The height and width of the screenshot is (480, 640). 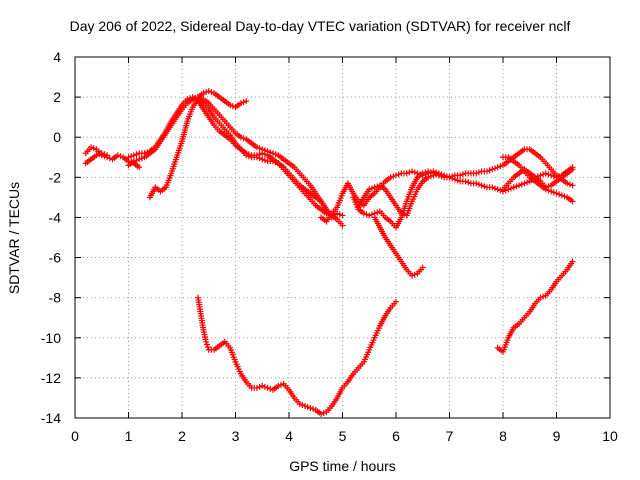 What do you see at coordinates (246, 162) in the screenshot?
I see `series-track-e` at bounding box center [246, 162].